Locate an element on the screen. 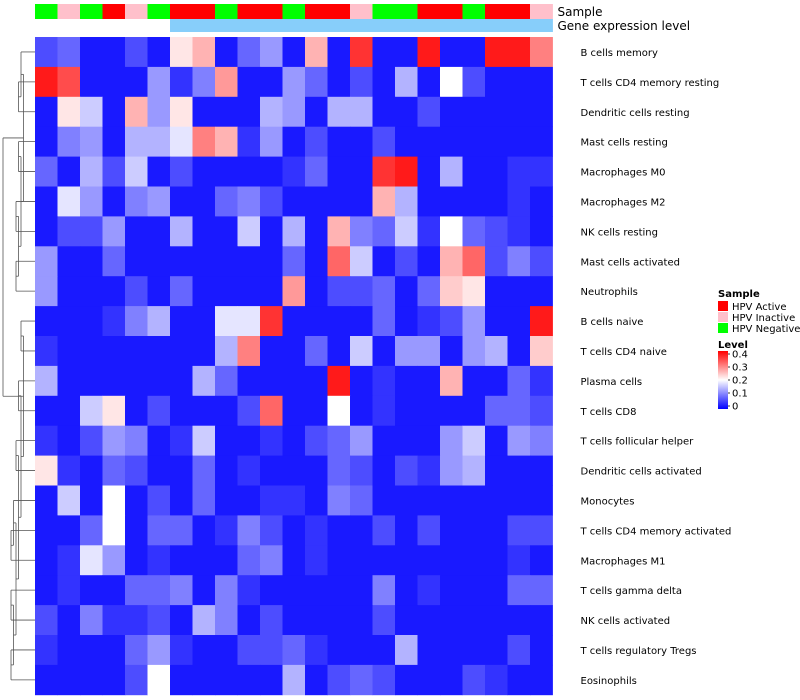 This screenshot has width=800, height=700. sample-legend-title: Sample is located at coordinates (739, 294).